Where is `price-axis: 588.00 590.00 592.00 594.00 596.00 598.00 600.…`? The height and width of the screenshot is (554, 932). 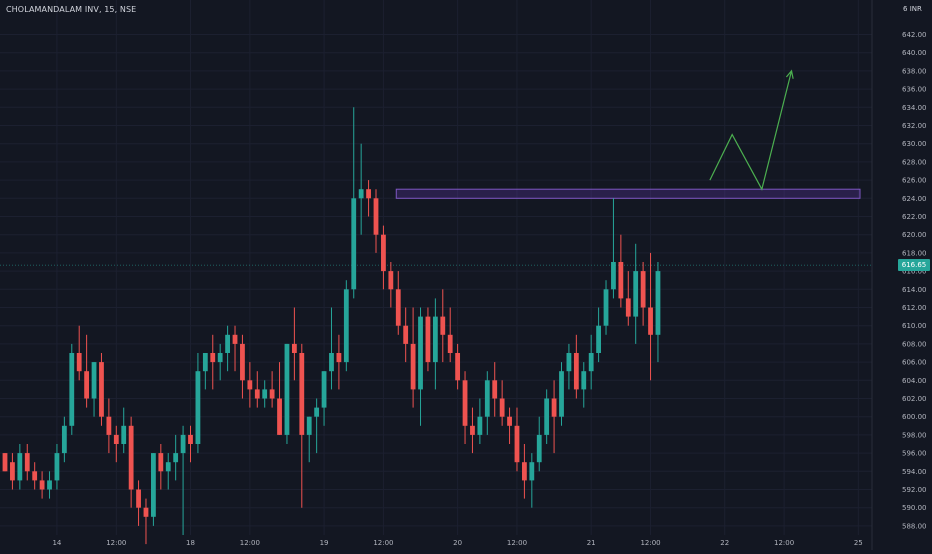 price-axis: 588.00 590.00 592.00 594.00 596.00 598.00 600.… is located at coordinates (914, 280).